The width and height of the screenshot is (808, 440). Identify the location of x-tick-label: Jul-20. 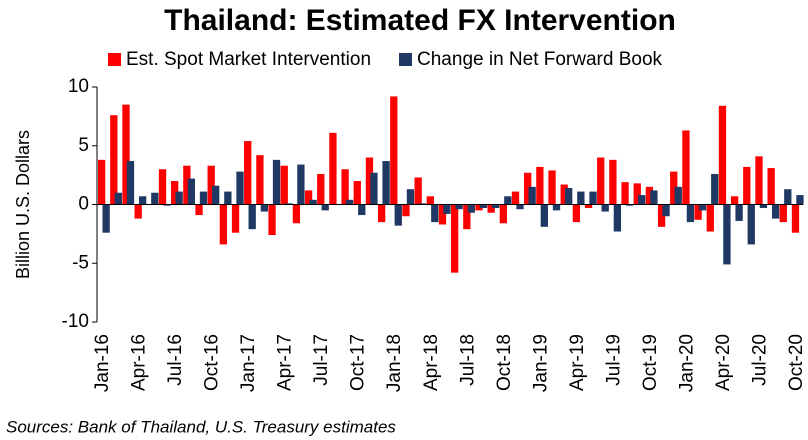
(759, 360).